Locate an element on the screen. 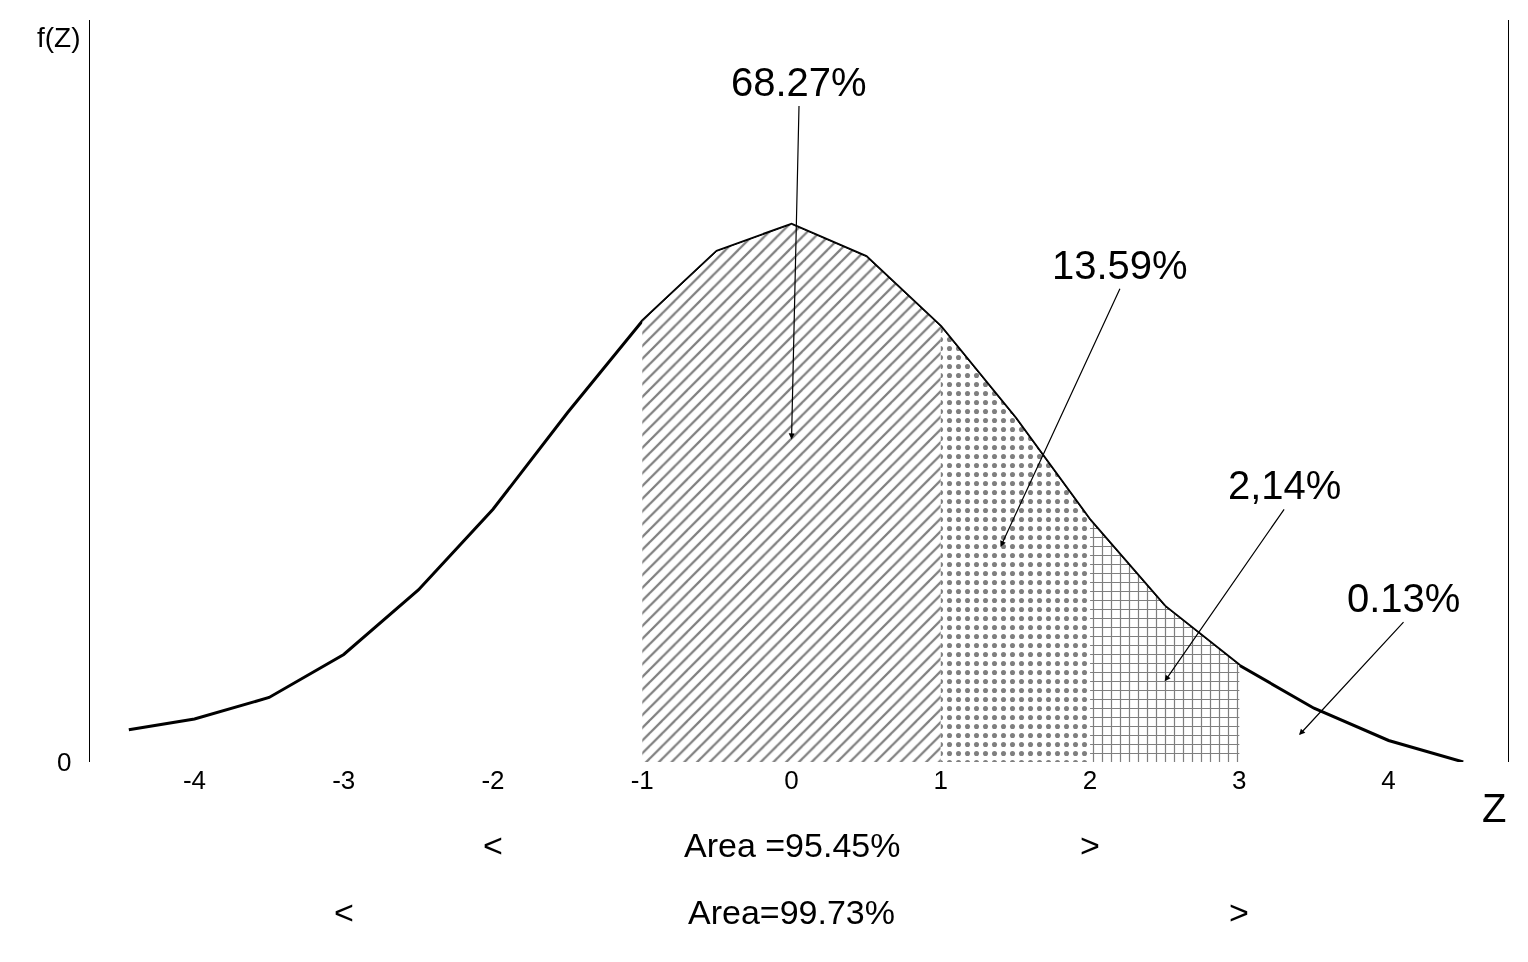 This screenshot has width=1528, height=962. text: Area=99.73% is located at coordinates (791, 912).